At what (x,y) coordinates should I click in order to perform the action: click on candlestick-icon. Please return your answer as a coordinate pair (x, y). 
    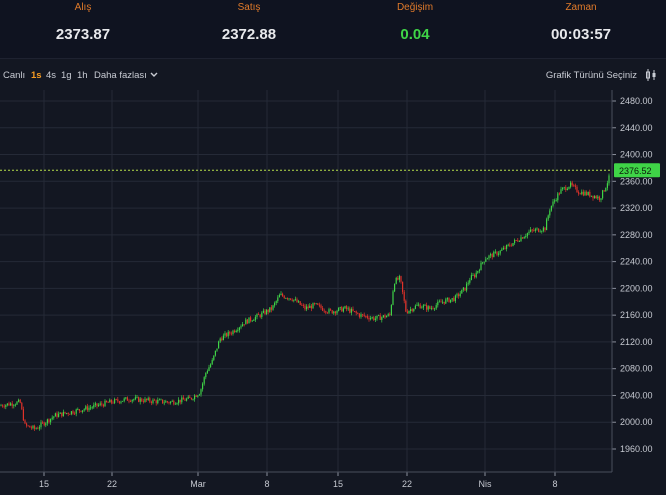
    Looking at the image, I should click on (651, 75).